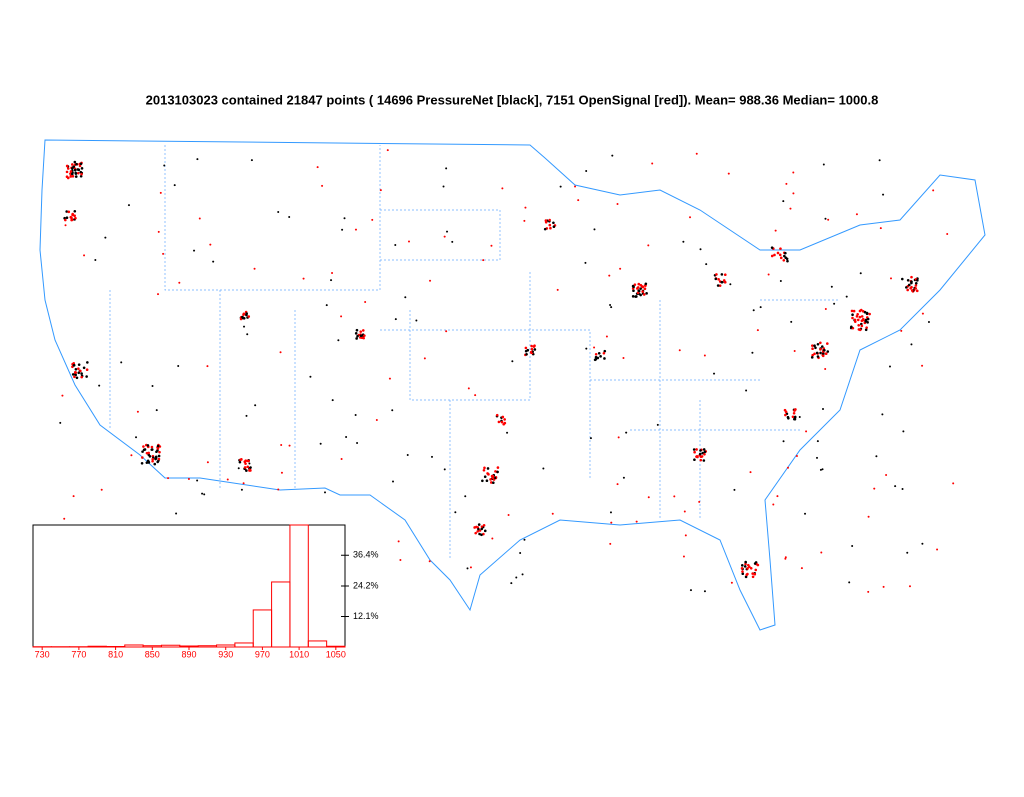  I want to click on x-tick-label: 890, so click(188, 654).